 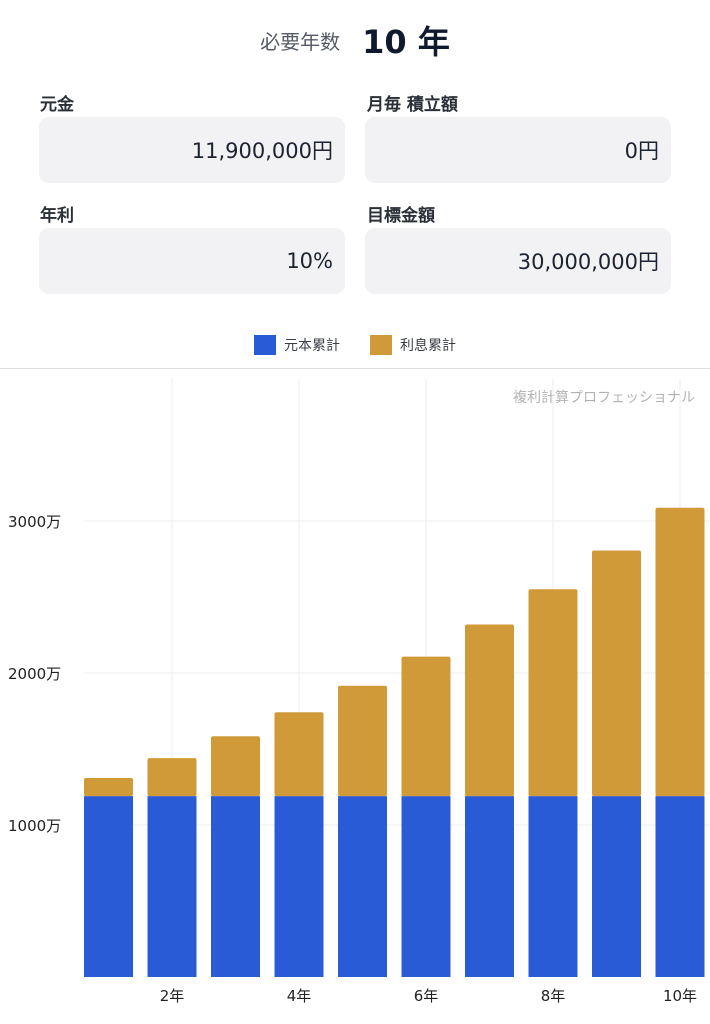 I want to click on y-tick-label-0: 1000万, so click(x=34, y=826).